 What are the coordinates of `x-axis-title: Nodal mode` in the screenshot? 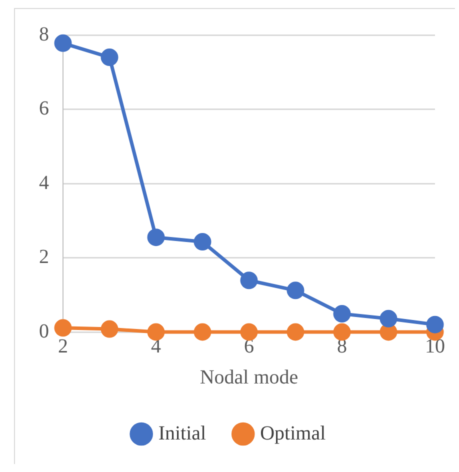 It's located at (249, 377).